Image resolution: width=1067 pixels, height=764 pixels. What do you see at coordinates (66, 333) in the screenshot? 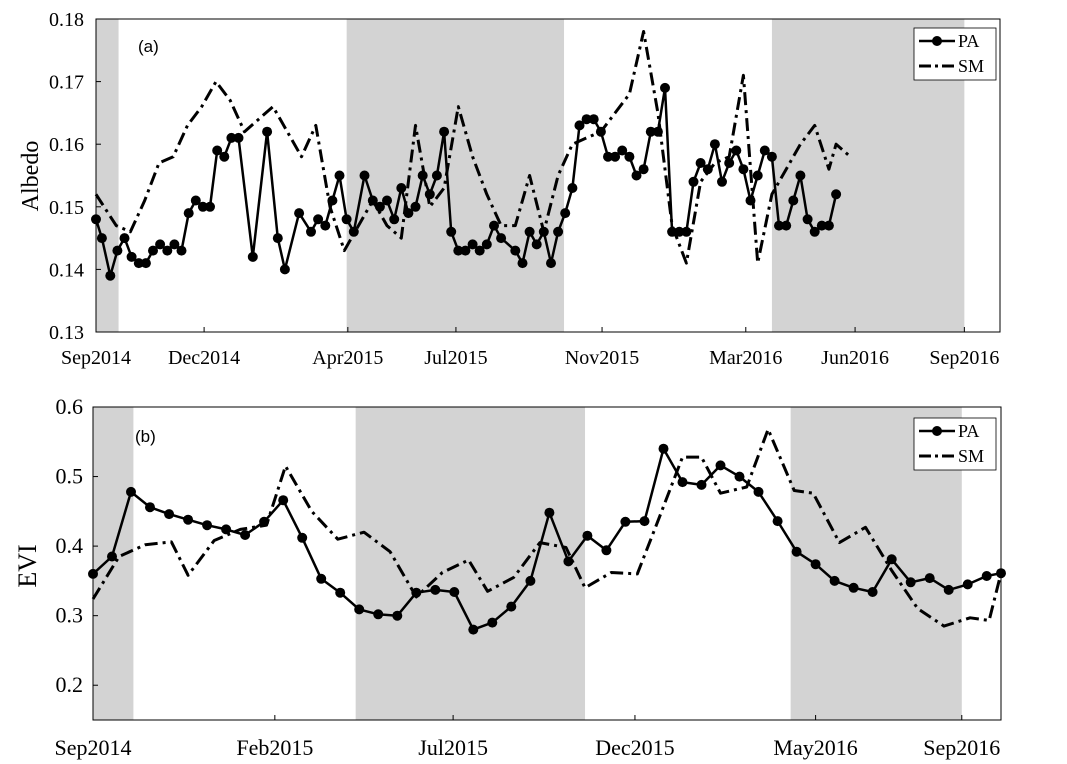
I see `albedo-y-tick-label: 0.13` at bounding box center [66, 333].